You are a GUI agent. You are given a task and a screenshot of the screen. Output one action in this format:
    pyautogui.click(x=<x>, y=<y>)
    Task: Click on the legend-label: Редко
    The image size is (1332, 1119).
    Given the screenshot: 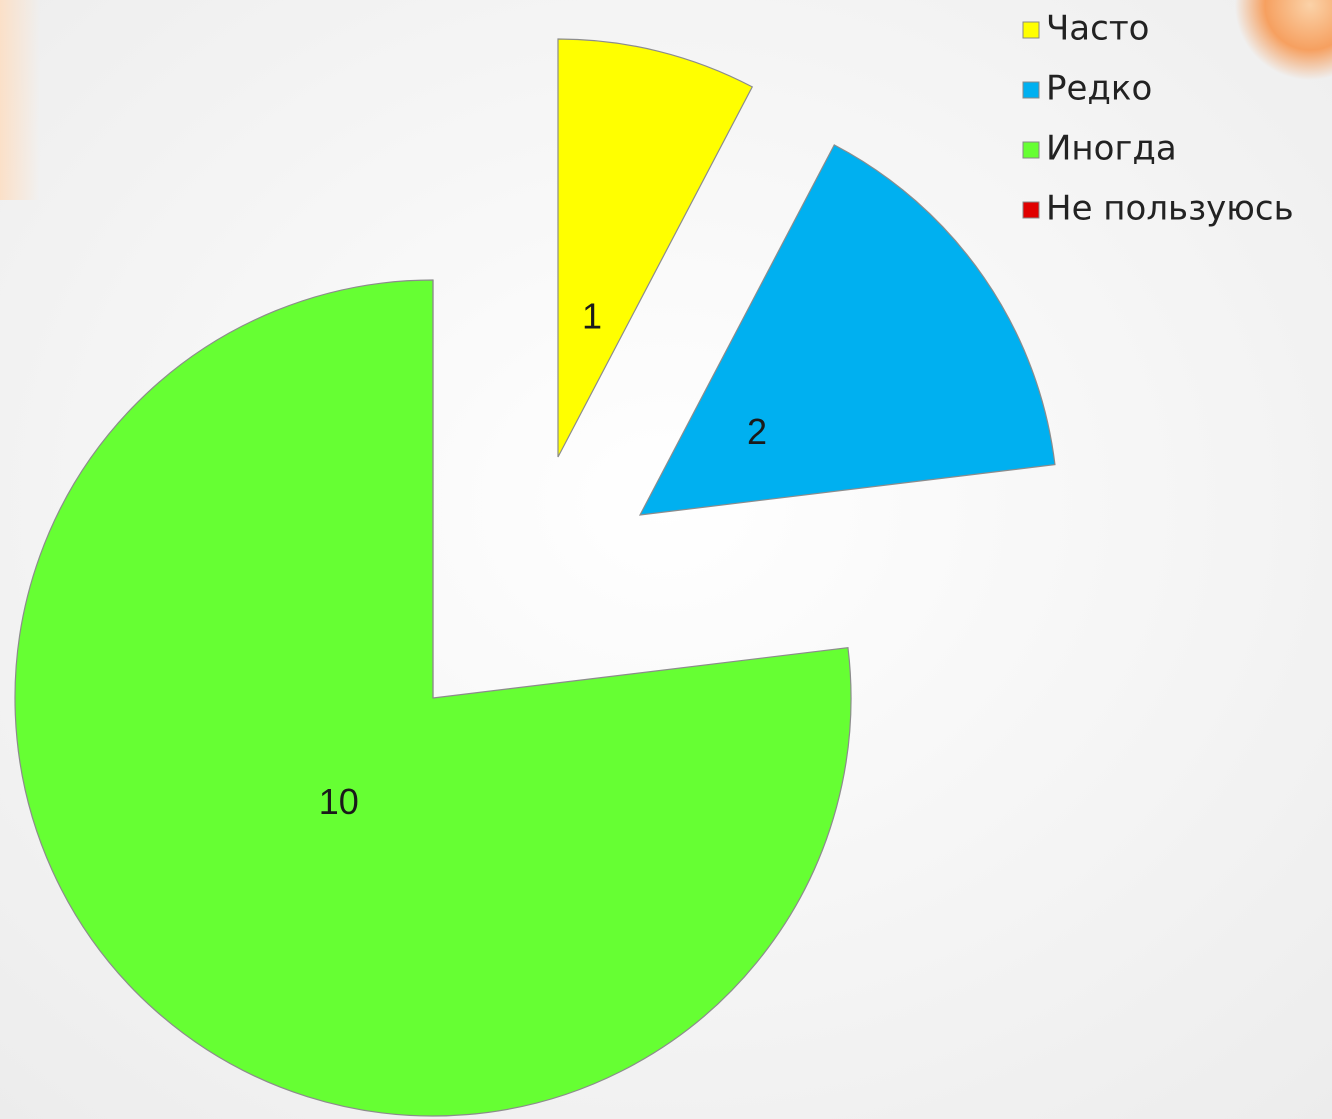 What is the action you would take?
    pyautogui.click(x=1099, y=89)
    